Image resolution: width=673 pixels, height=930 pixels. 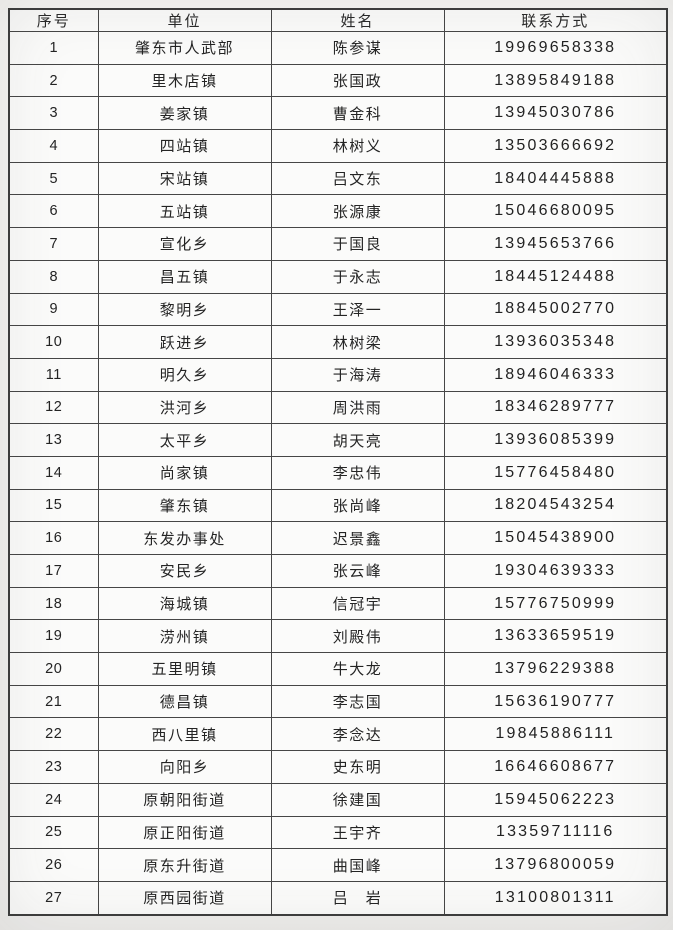 What do you see at coordinates (184, 48) in the screenshot?
I see `cell-unit: 肇东市人武部` at bounding box center [184, 48].